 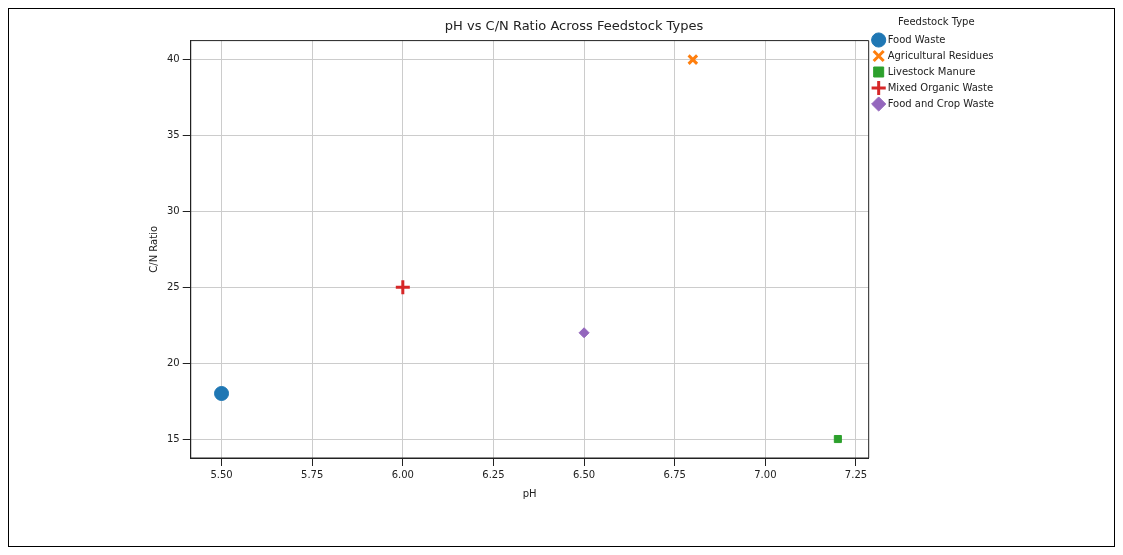 I want to click on legend-label: Food Waste, so click(x=916, y=39).